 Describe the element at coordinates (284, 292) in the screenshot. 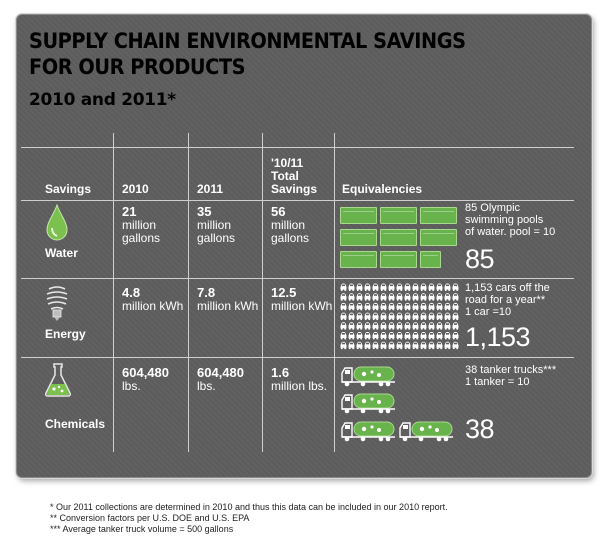

I see `energy-total-value: 12.5` at that location.